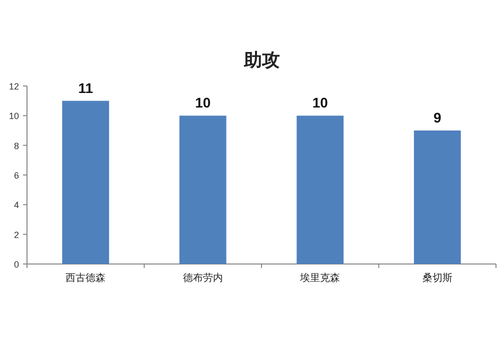 This screenshot has height=362, width=500. Describe the element at coordinates (16, 145) in the screenshot. I see `y-tick-label: 8` at that location.